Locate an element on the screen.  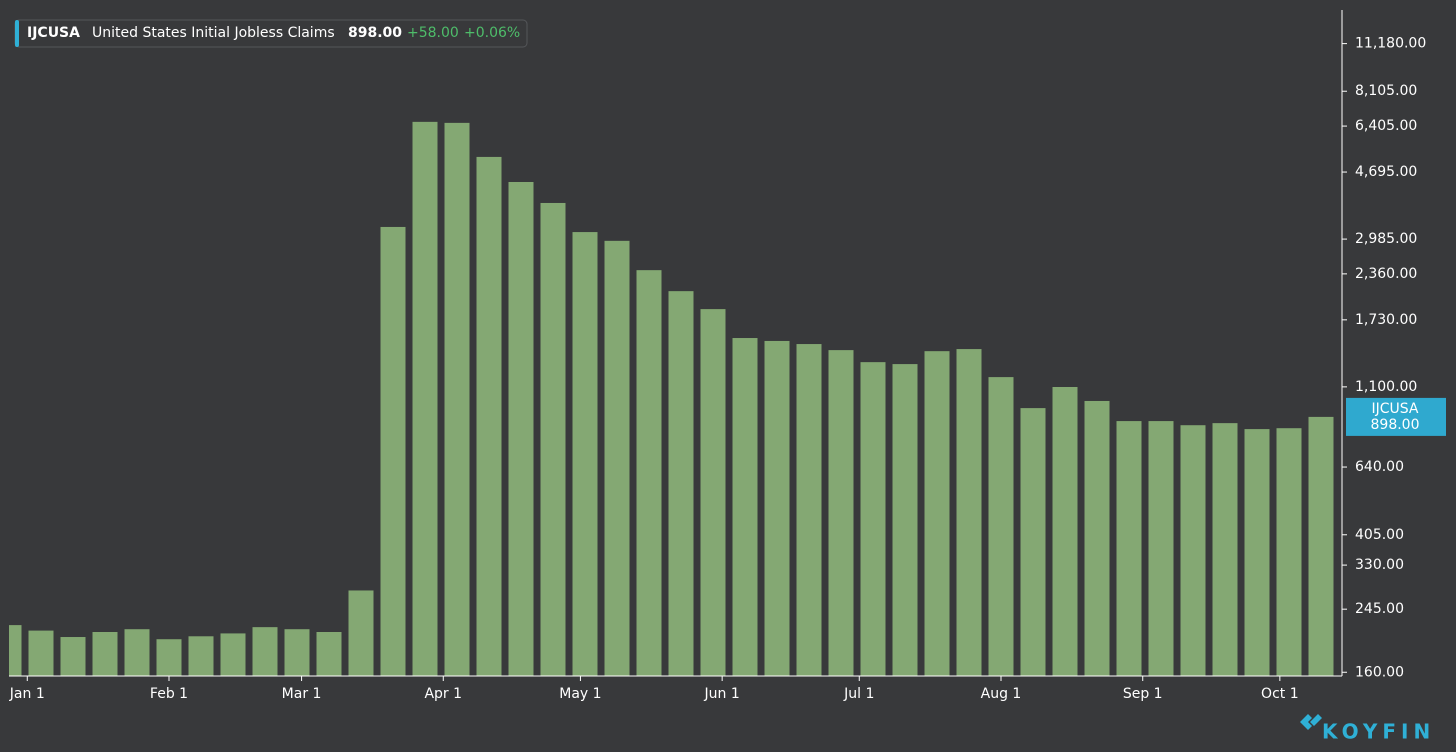
x-tick-label: Mar 1 is located at coordinates (302, 694).